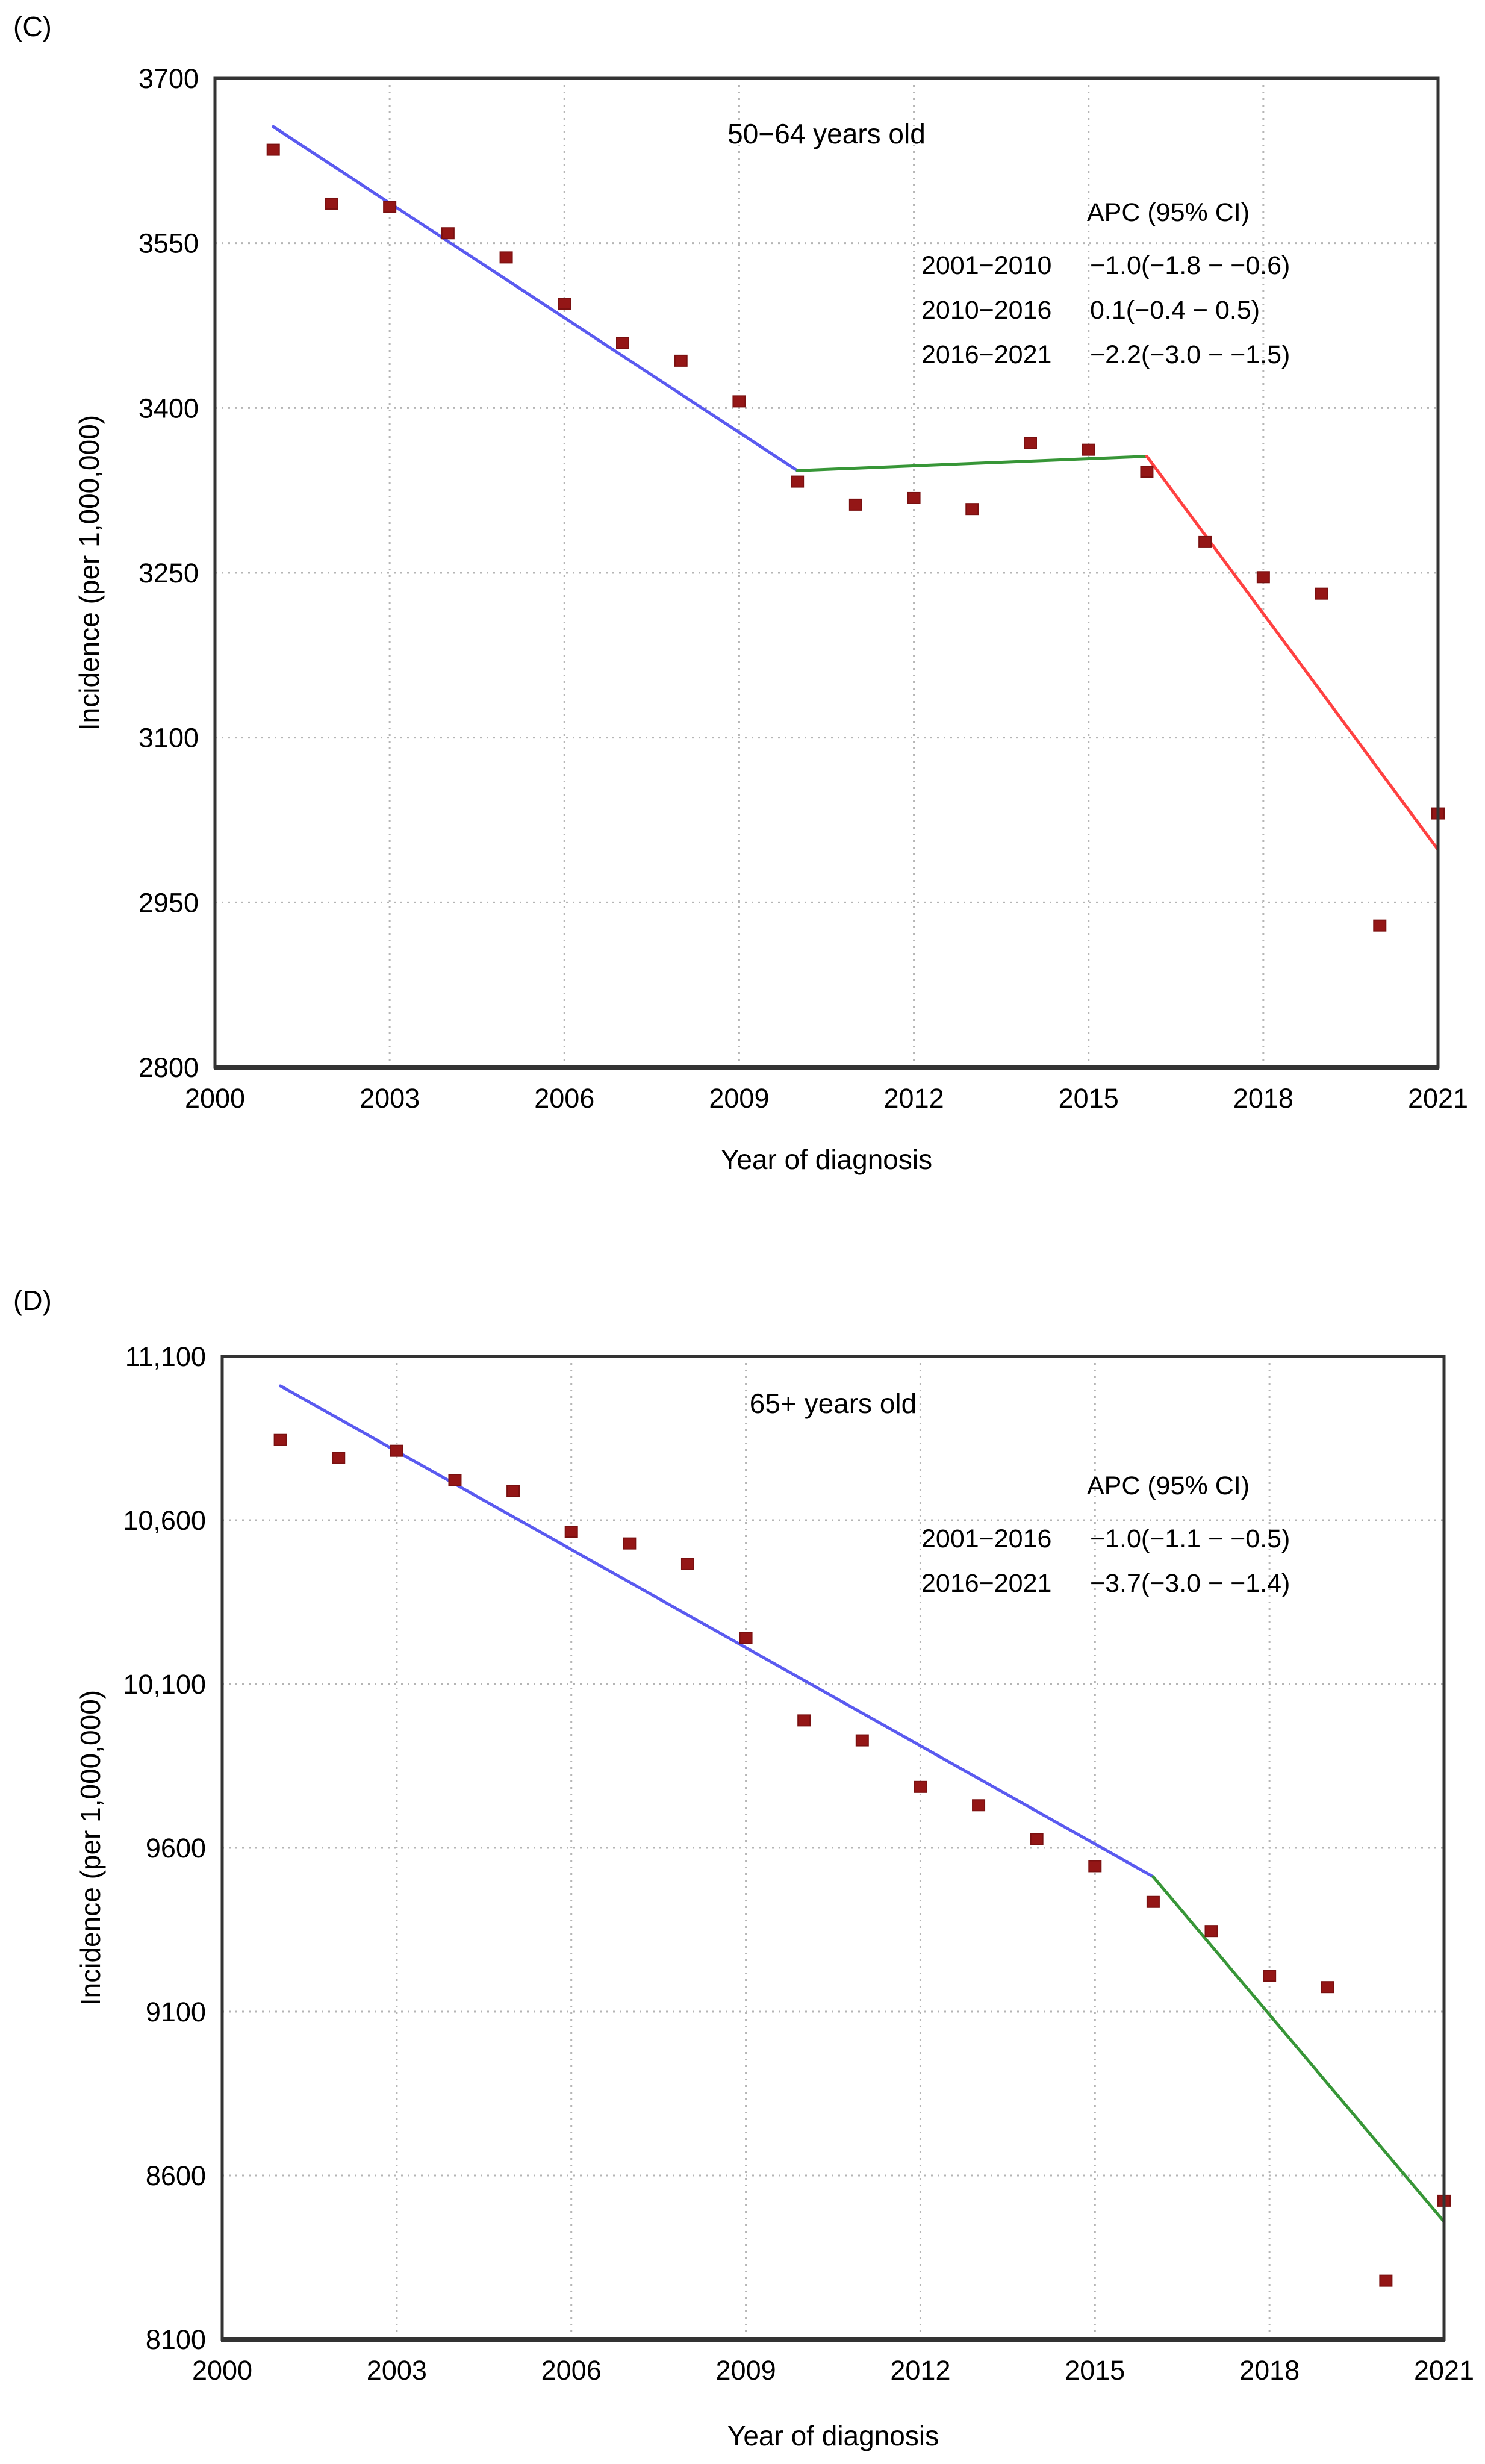 The width and height of the screenshot is (1485, 2464). I want to click on y-tick-label: 2800, so click(169, 1067).